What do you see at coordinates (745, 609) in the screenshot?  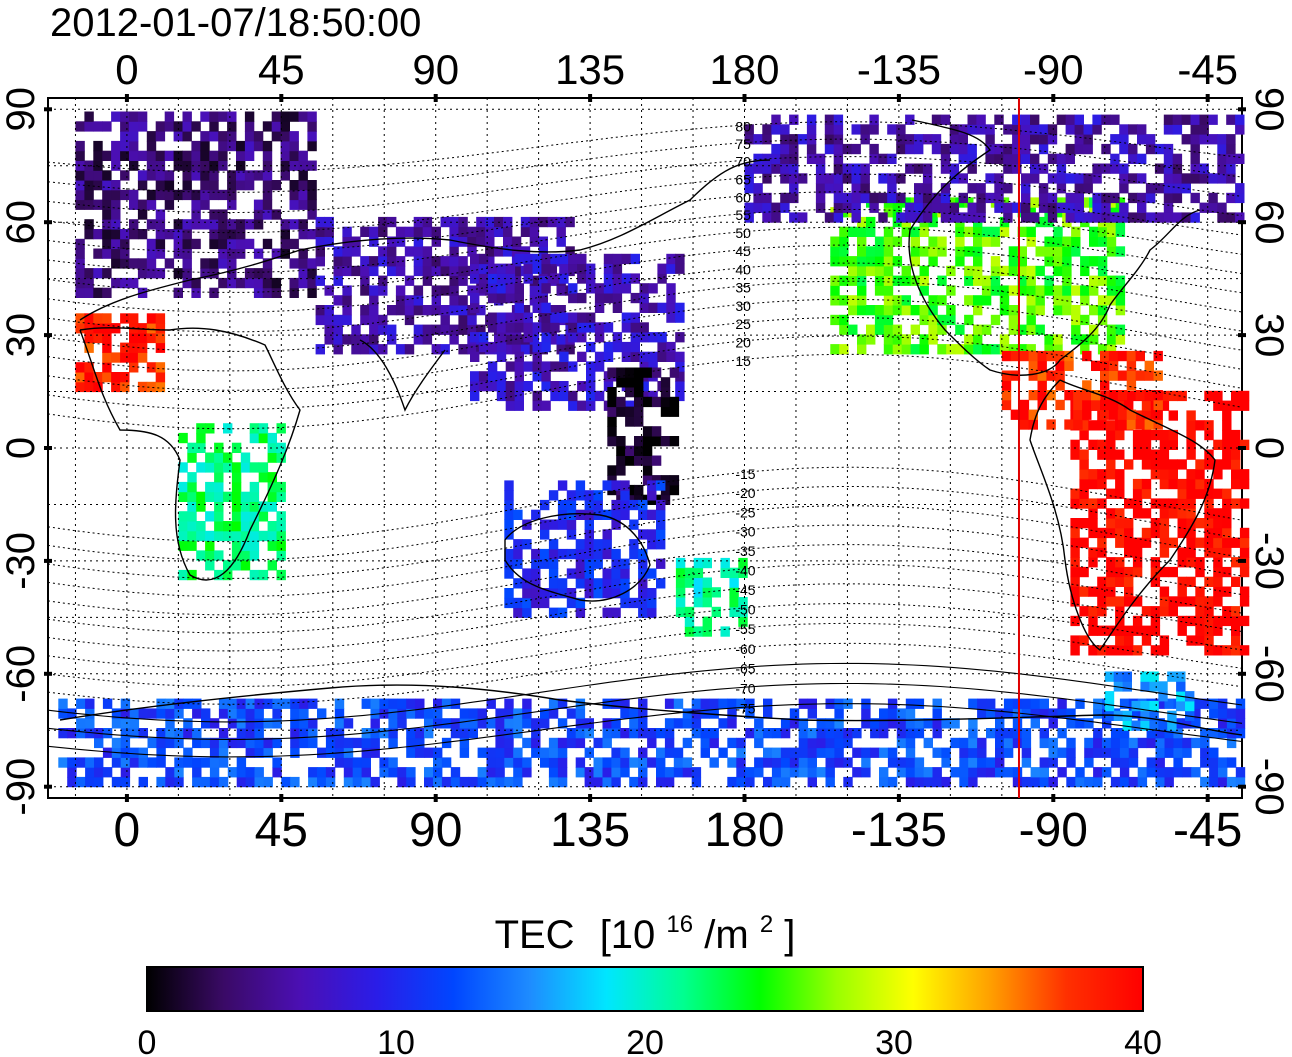 I see `contour-label: -50` at bounding box center [745, 609].